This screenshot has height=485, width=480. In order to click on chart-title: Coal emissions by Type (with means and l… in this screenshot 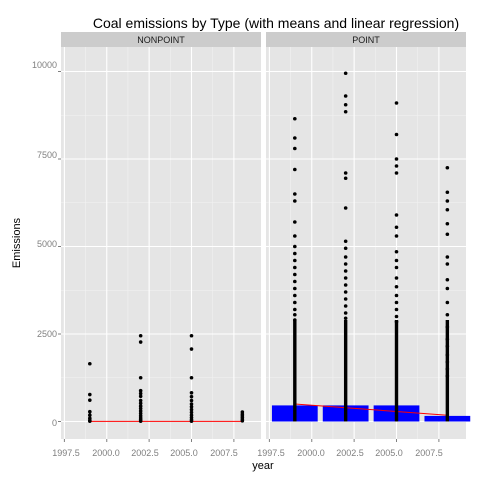, I will do `click(276, 23)`.